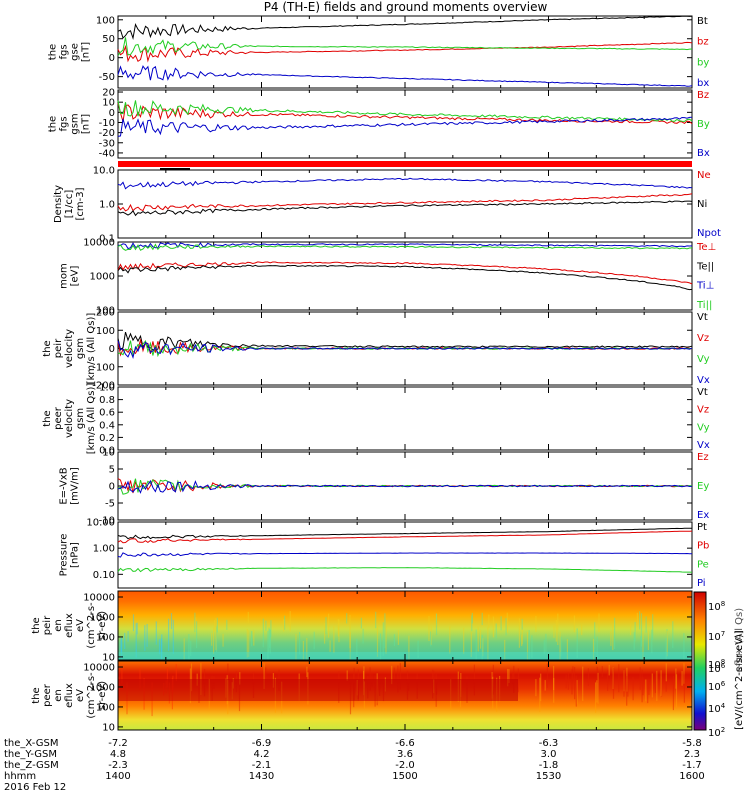 This screenshot has height=800, width=750. Describe the element at coordinates (58, 348) in the screenshot. I see `y-axis-label: peir` at that location.